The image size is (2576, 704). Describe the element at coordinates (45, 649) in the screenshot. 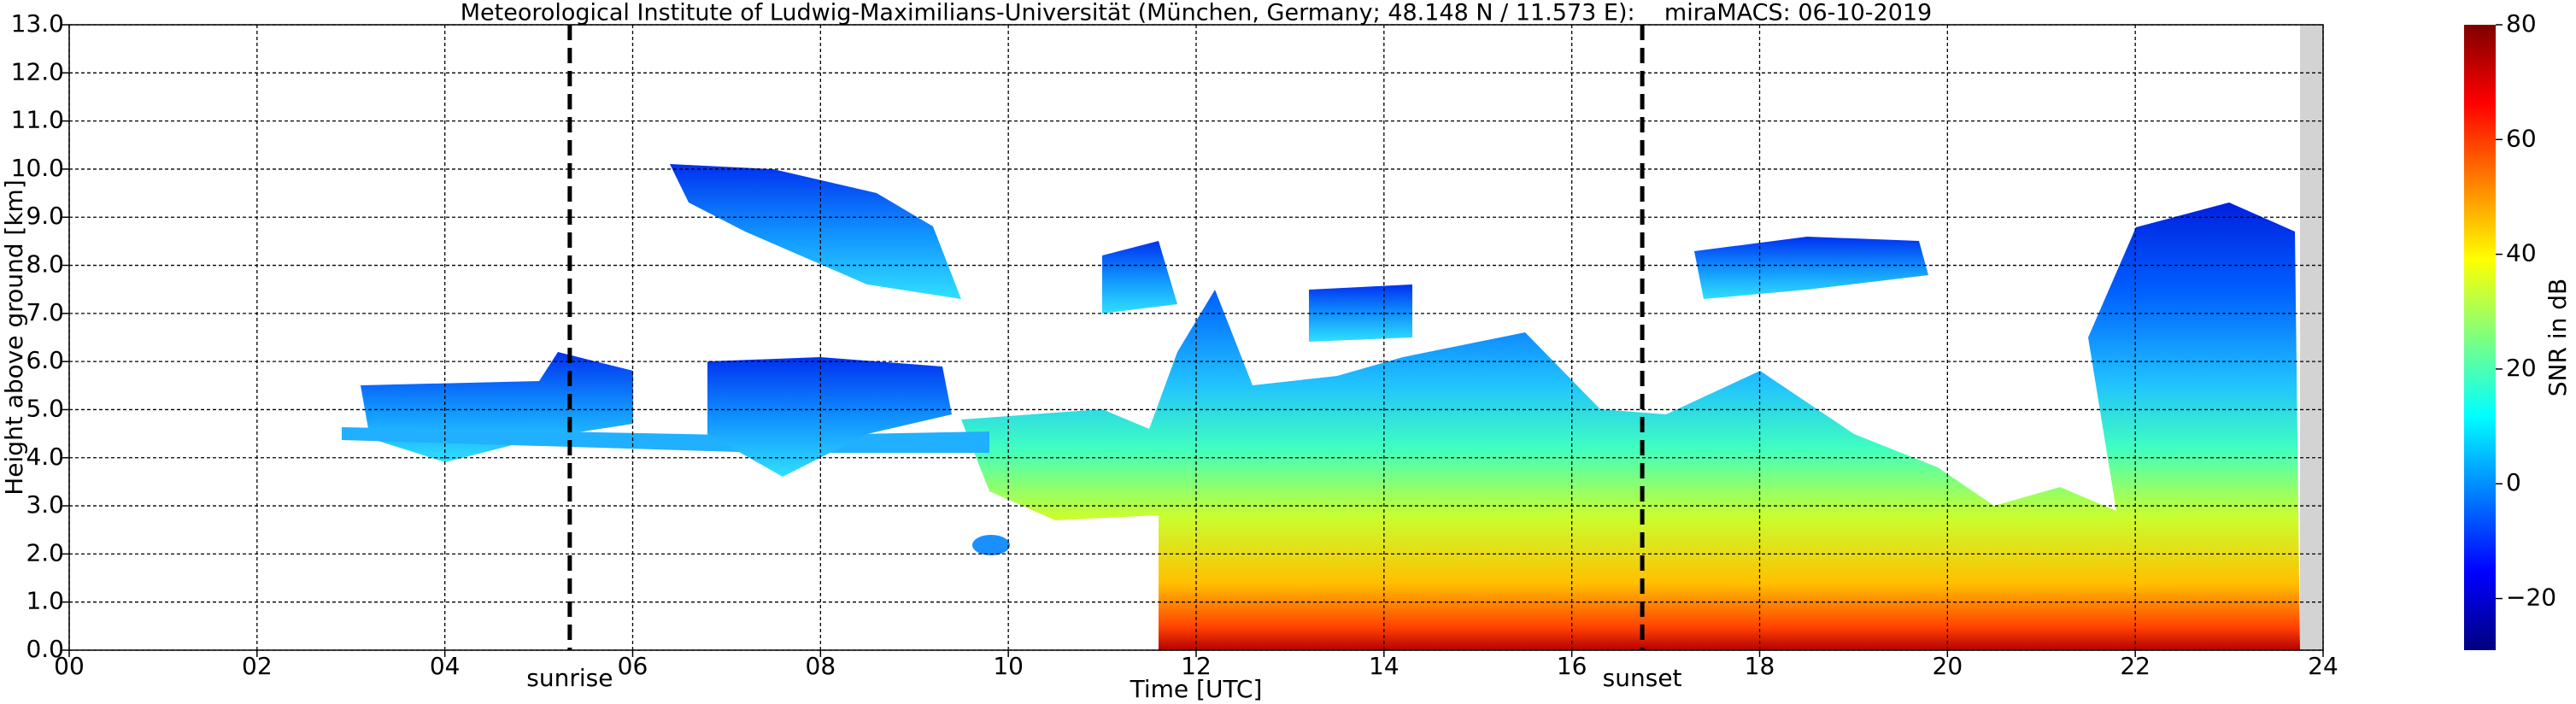

I see `y-tick-label: 0.0` at that location.